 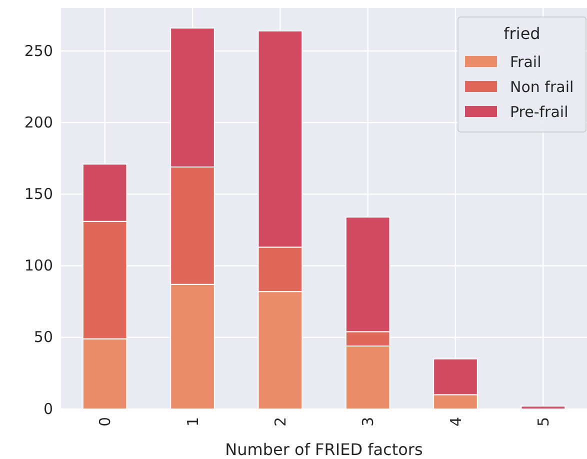 What do you see at coordinates (522, 33) in the screenshot?
I see `legend-title: fried` at bounding box center [522, 33].